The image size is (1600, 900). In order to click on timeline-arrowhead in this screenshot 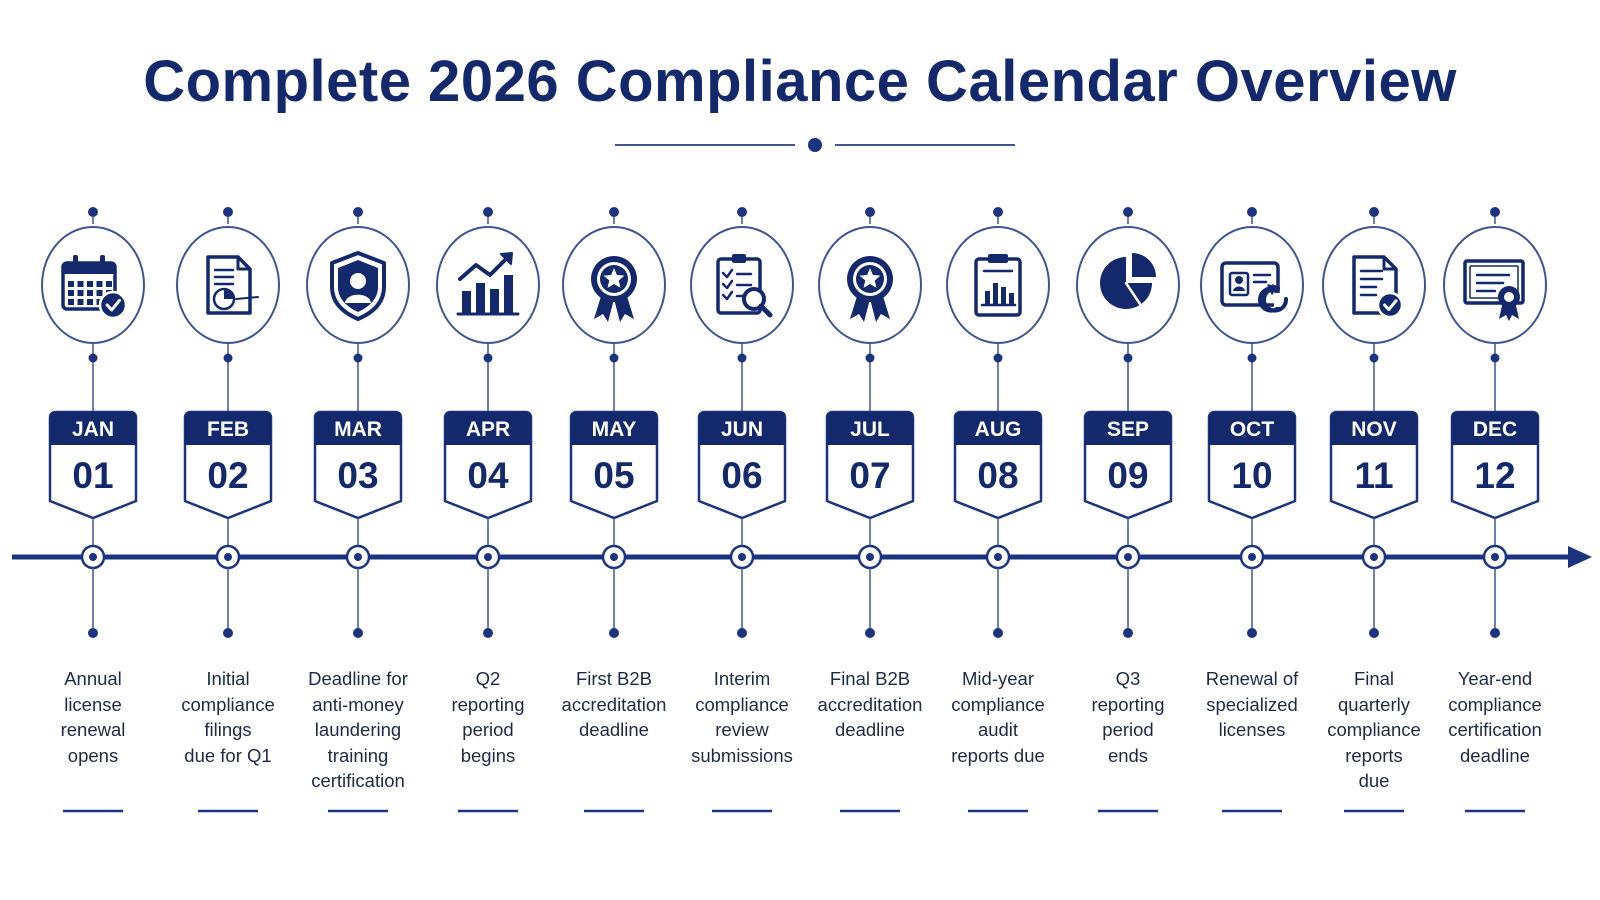, I will do `click(1580, 557)`.